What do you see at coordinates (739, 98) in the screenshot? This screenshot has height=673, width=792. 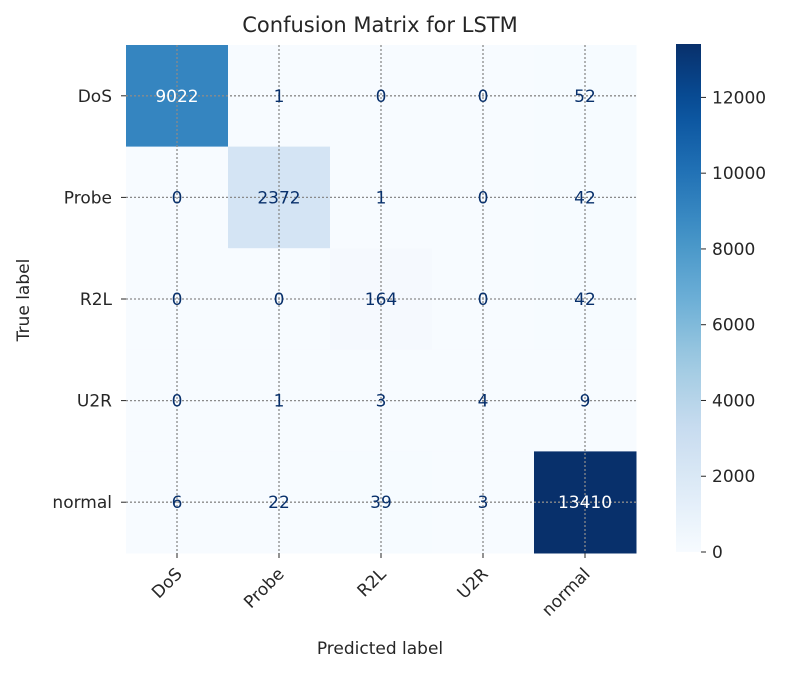 I see `colorbar-tick-label: 12000` at bounding box center [739, 98].